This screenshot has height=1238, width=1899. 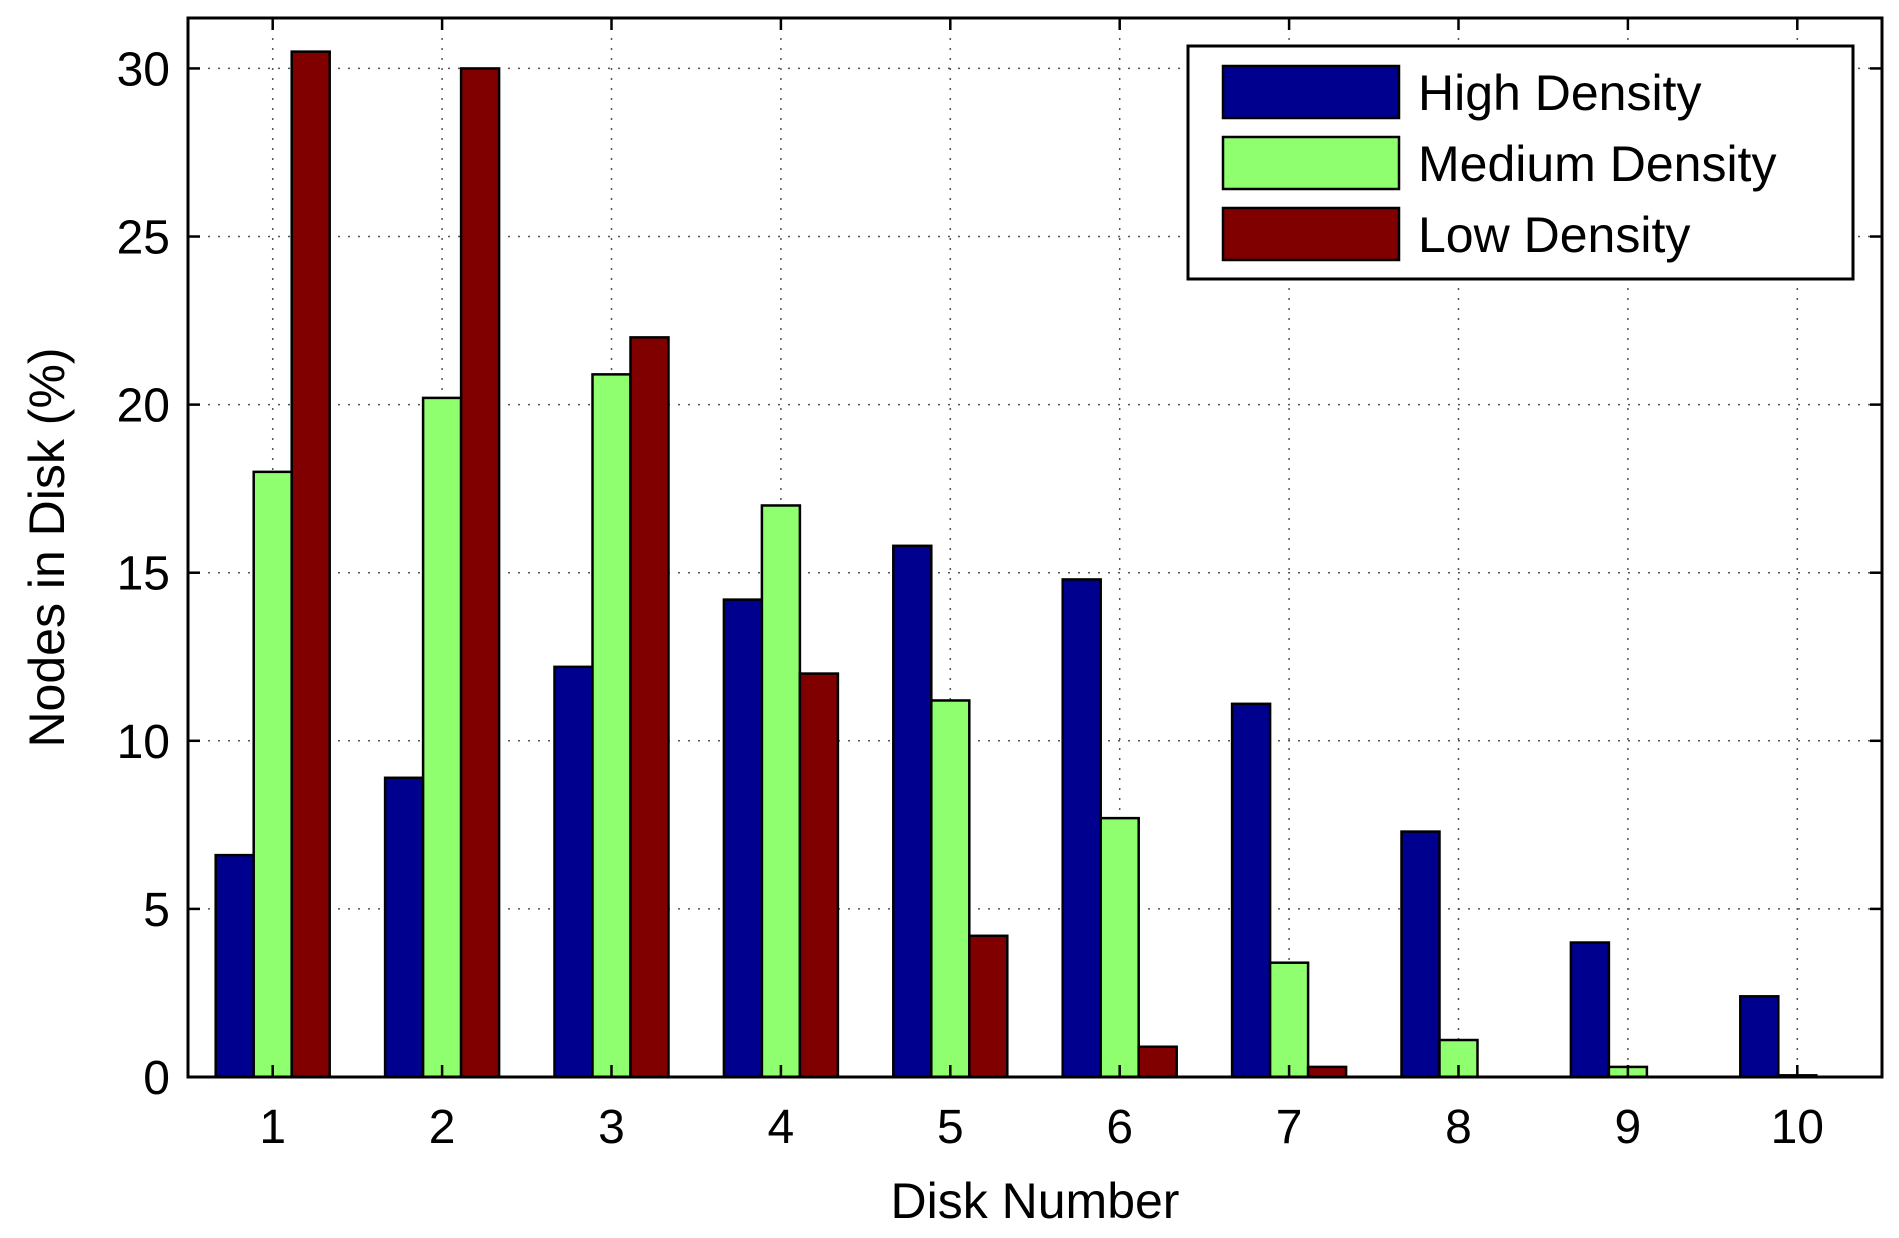 I want to click on x-tick-label: 1, so click(x=272, y=1127).